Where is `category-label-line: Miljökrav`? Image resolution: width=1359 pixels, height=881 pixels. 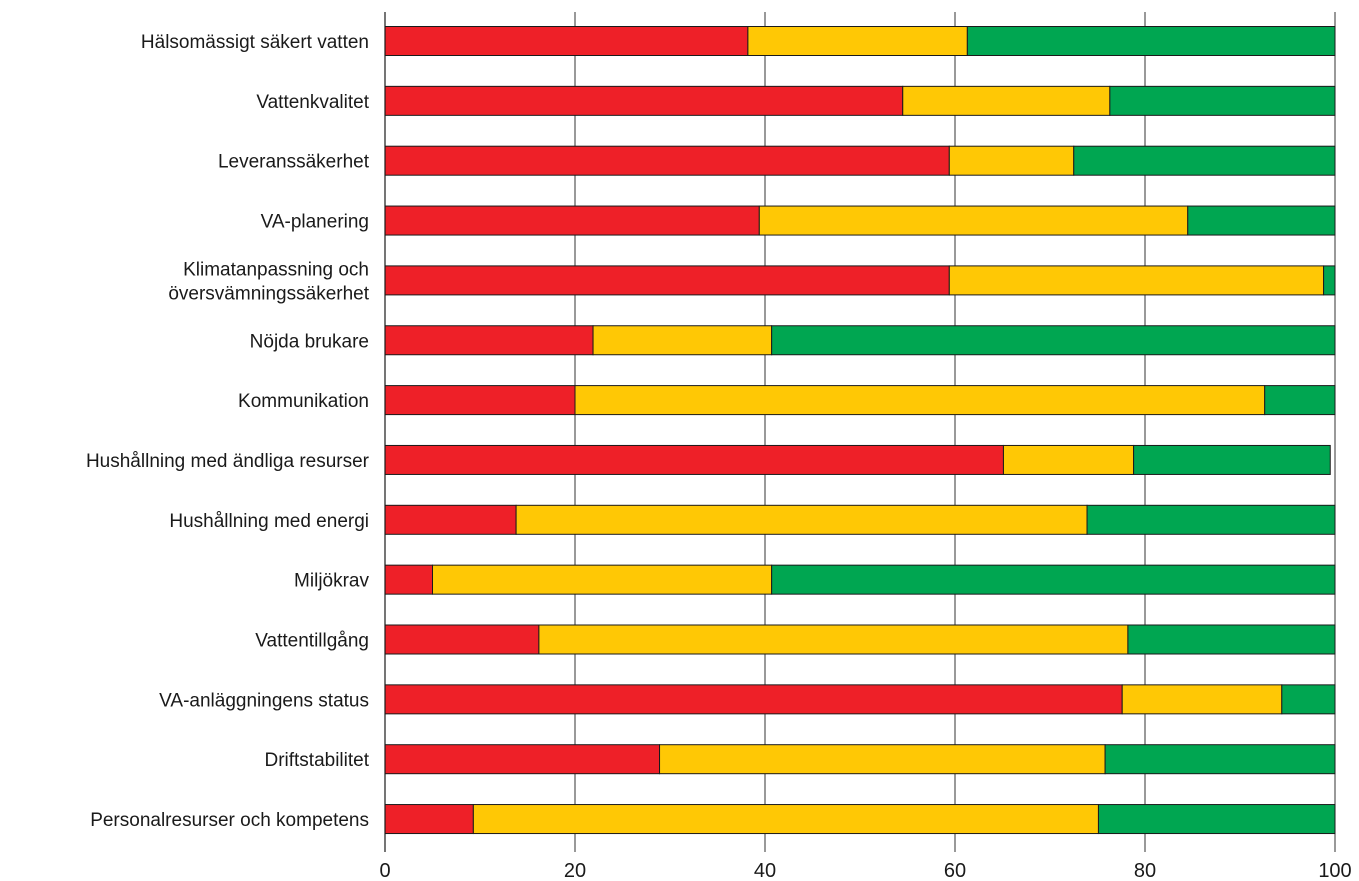
category-label-line: Miljökrav is located at coordinates (331, 581).